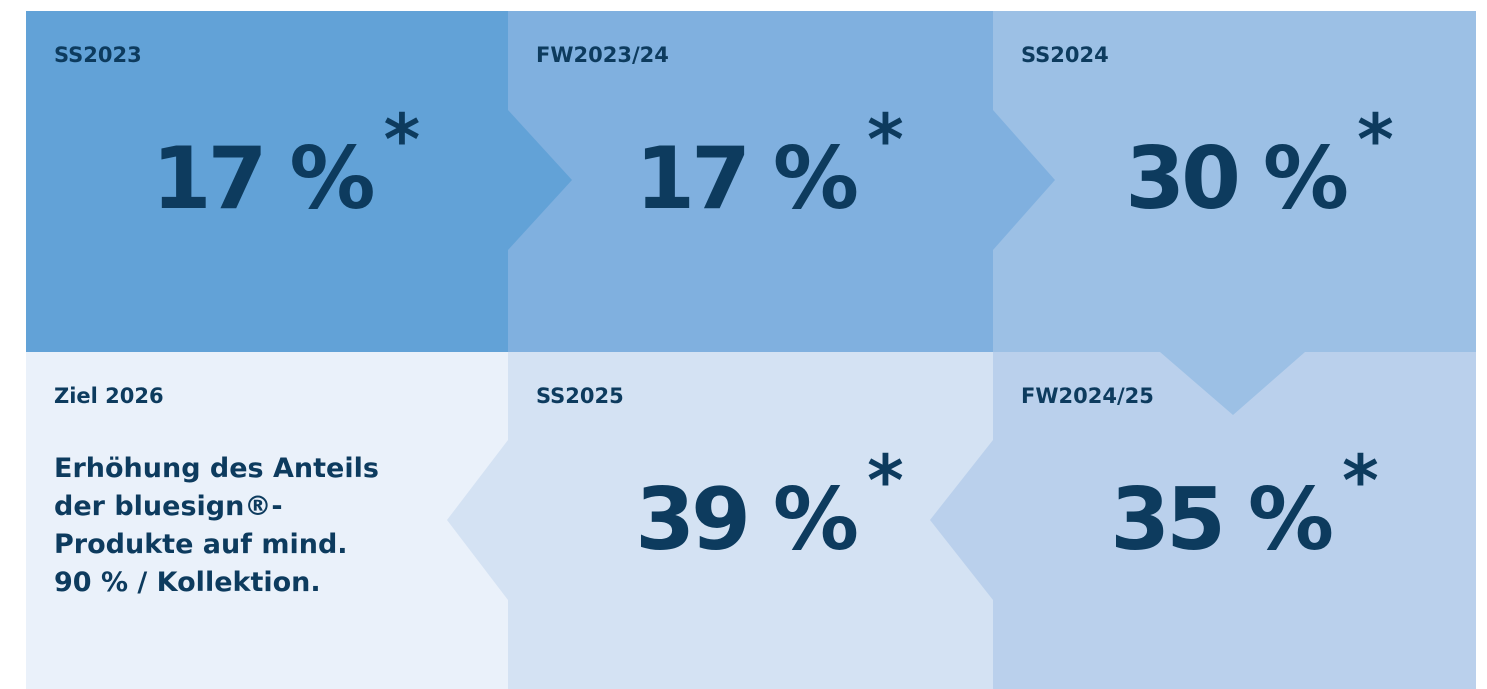 The image size is (1487, 689). I want to click on goal-line: Produkte auf mind., so click(201, 544).